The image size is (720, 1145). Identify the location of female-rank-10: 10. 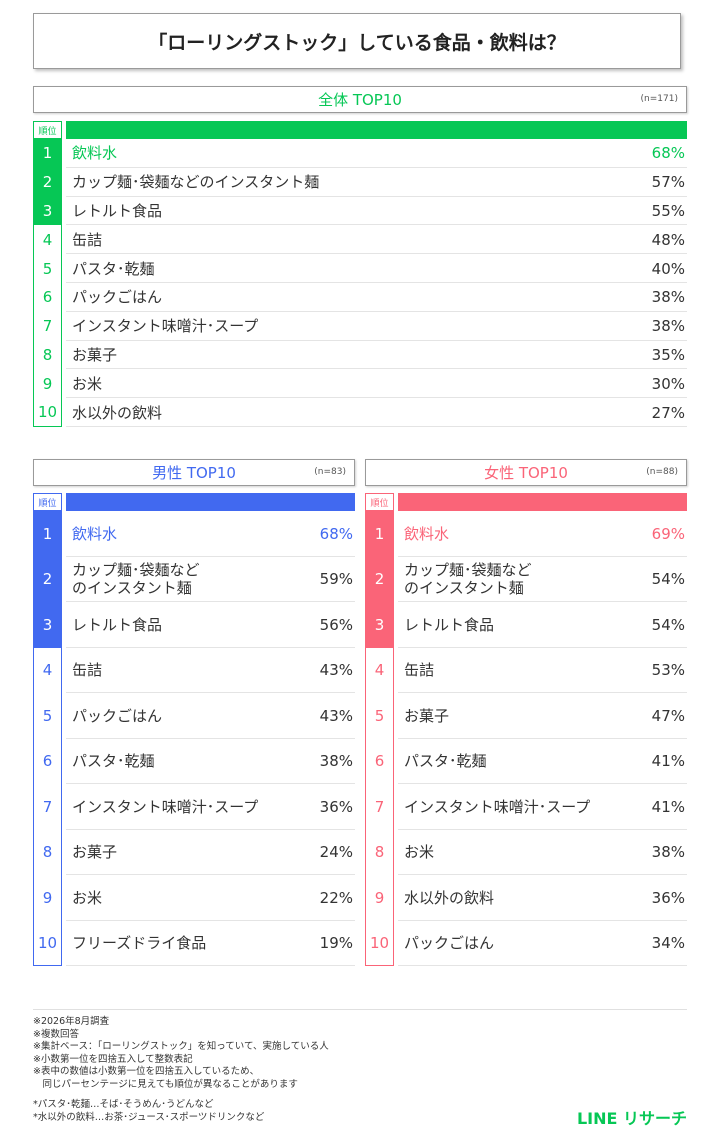
(379, 943).